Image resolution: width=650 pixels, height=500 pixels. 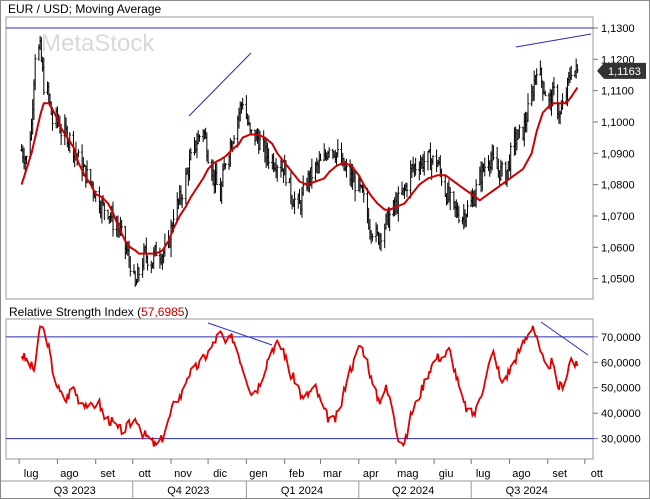 What do you see at coordinates (527, 491) in the screenshot?
I see `quarter-label: Q3 2024` at bounding box center [527, 491].